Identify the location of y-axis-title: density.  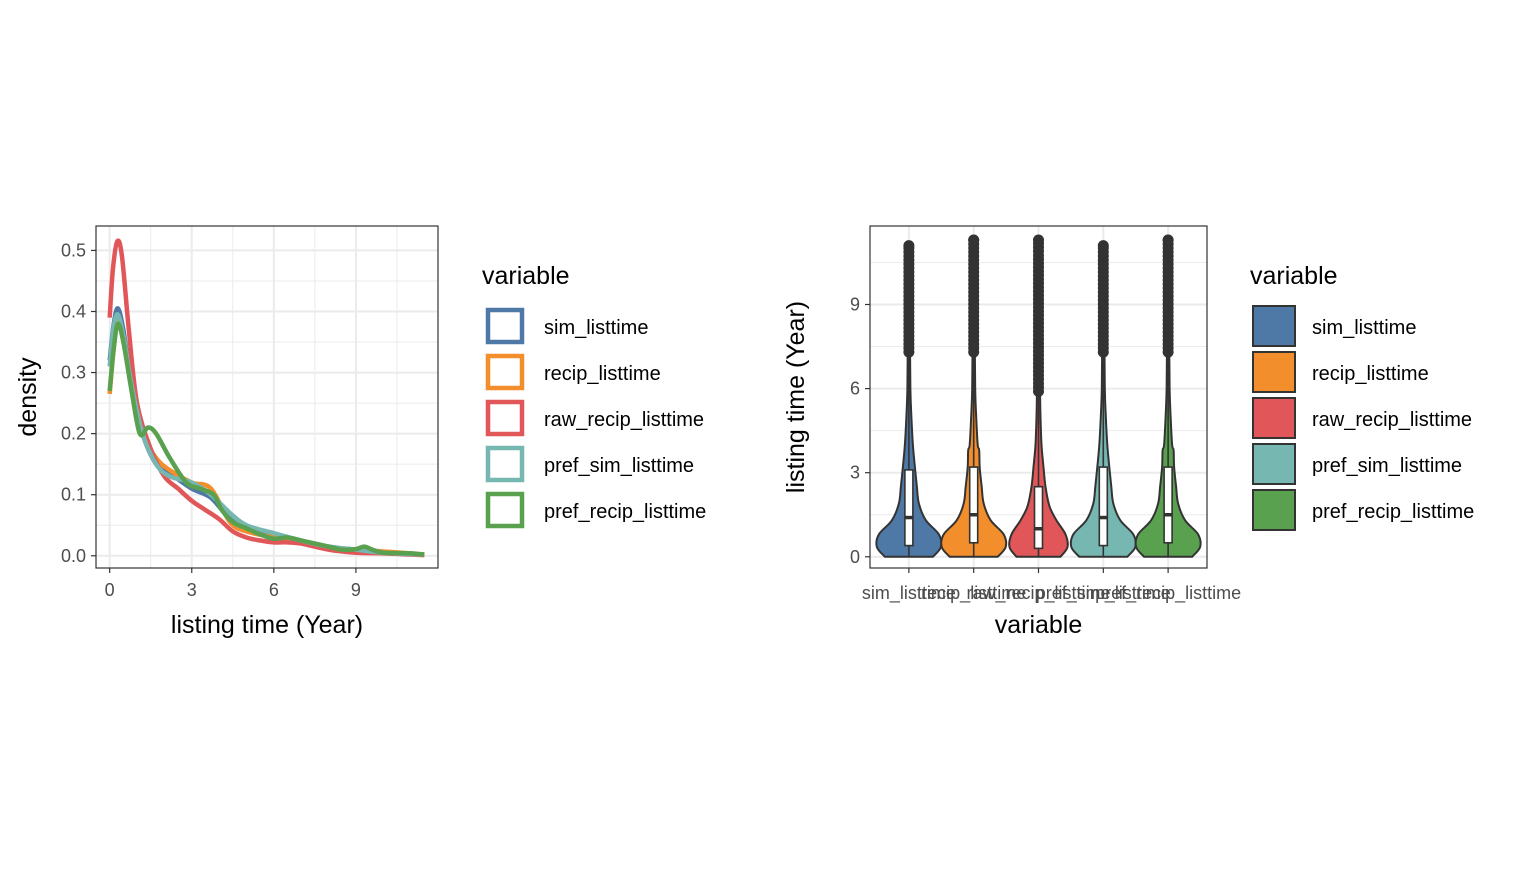
(28, 397).